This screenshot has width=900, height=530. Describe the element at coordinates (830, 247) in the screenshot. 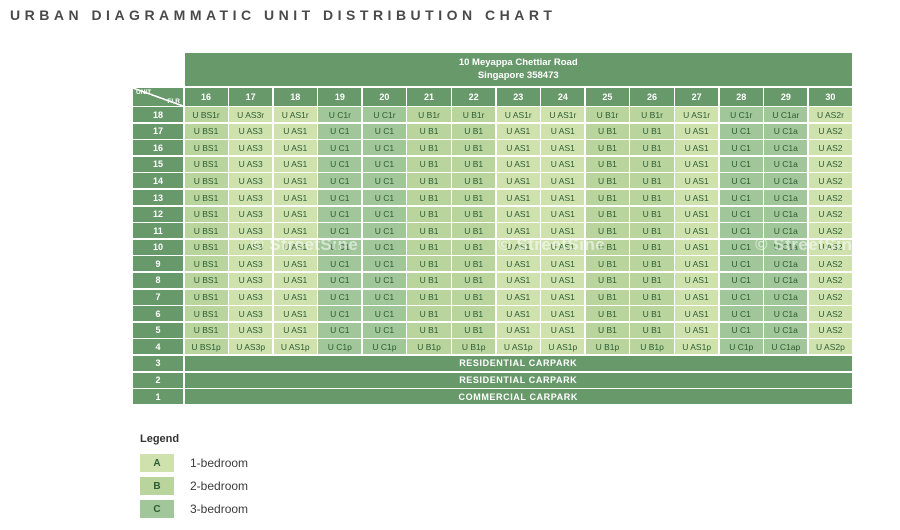

I see `unit-cell-10-30: U AS2` at that location.